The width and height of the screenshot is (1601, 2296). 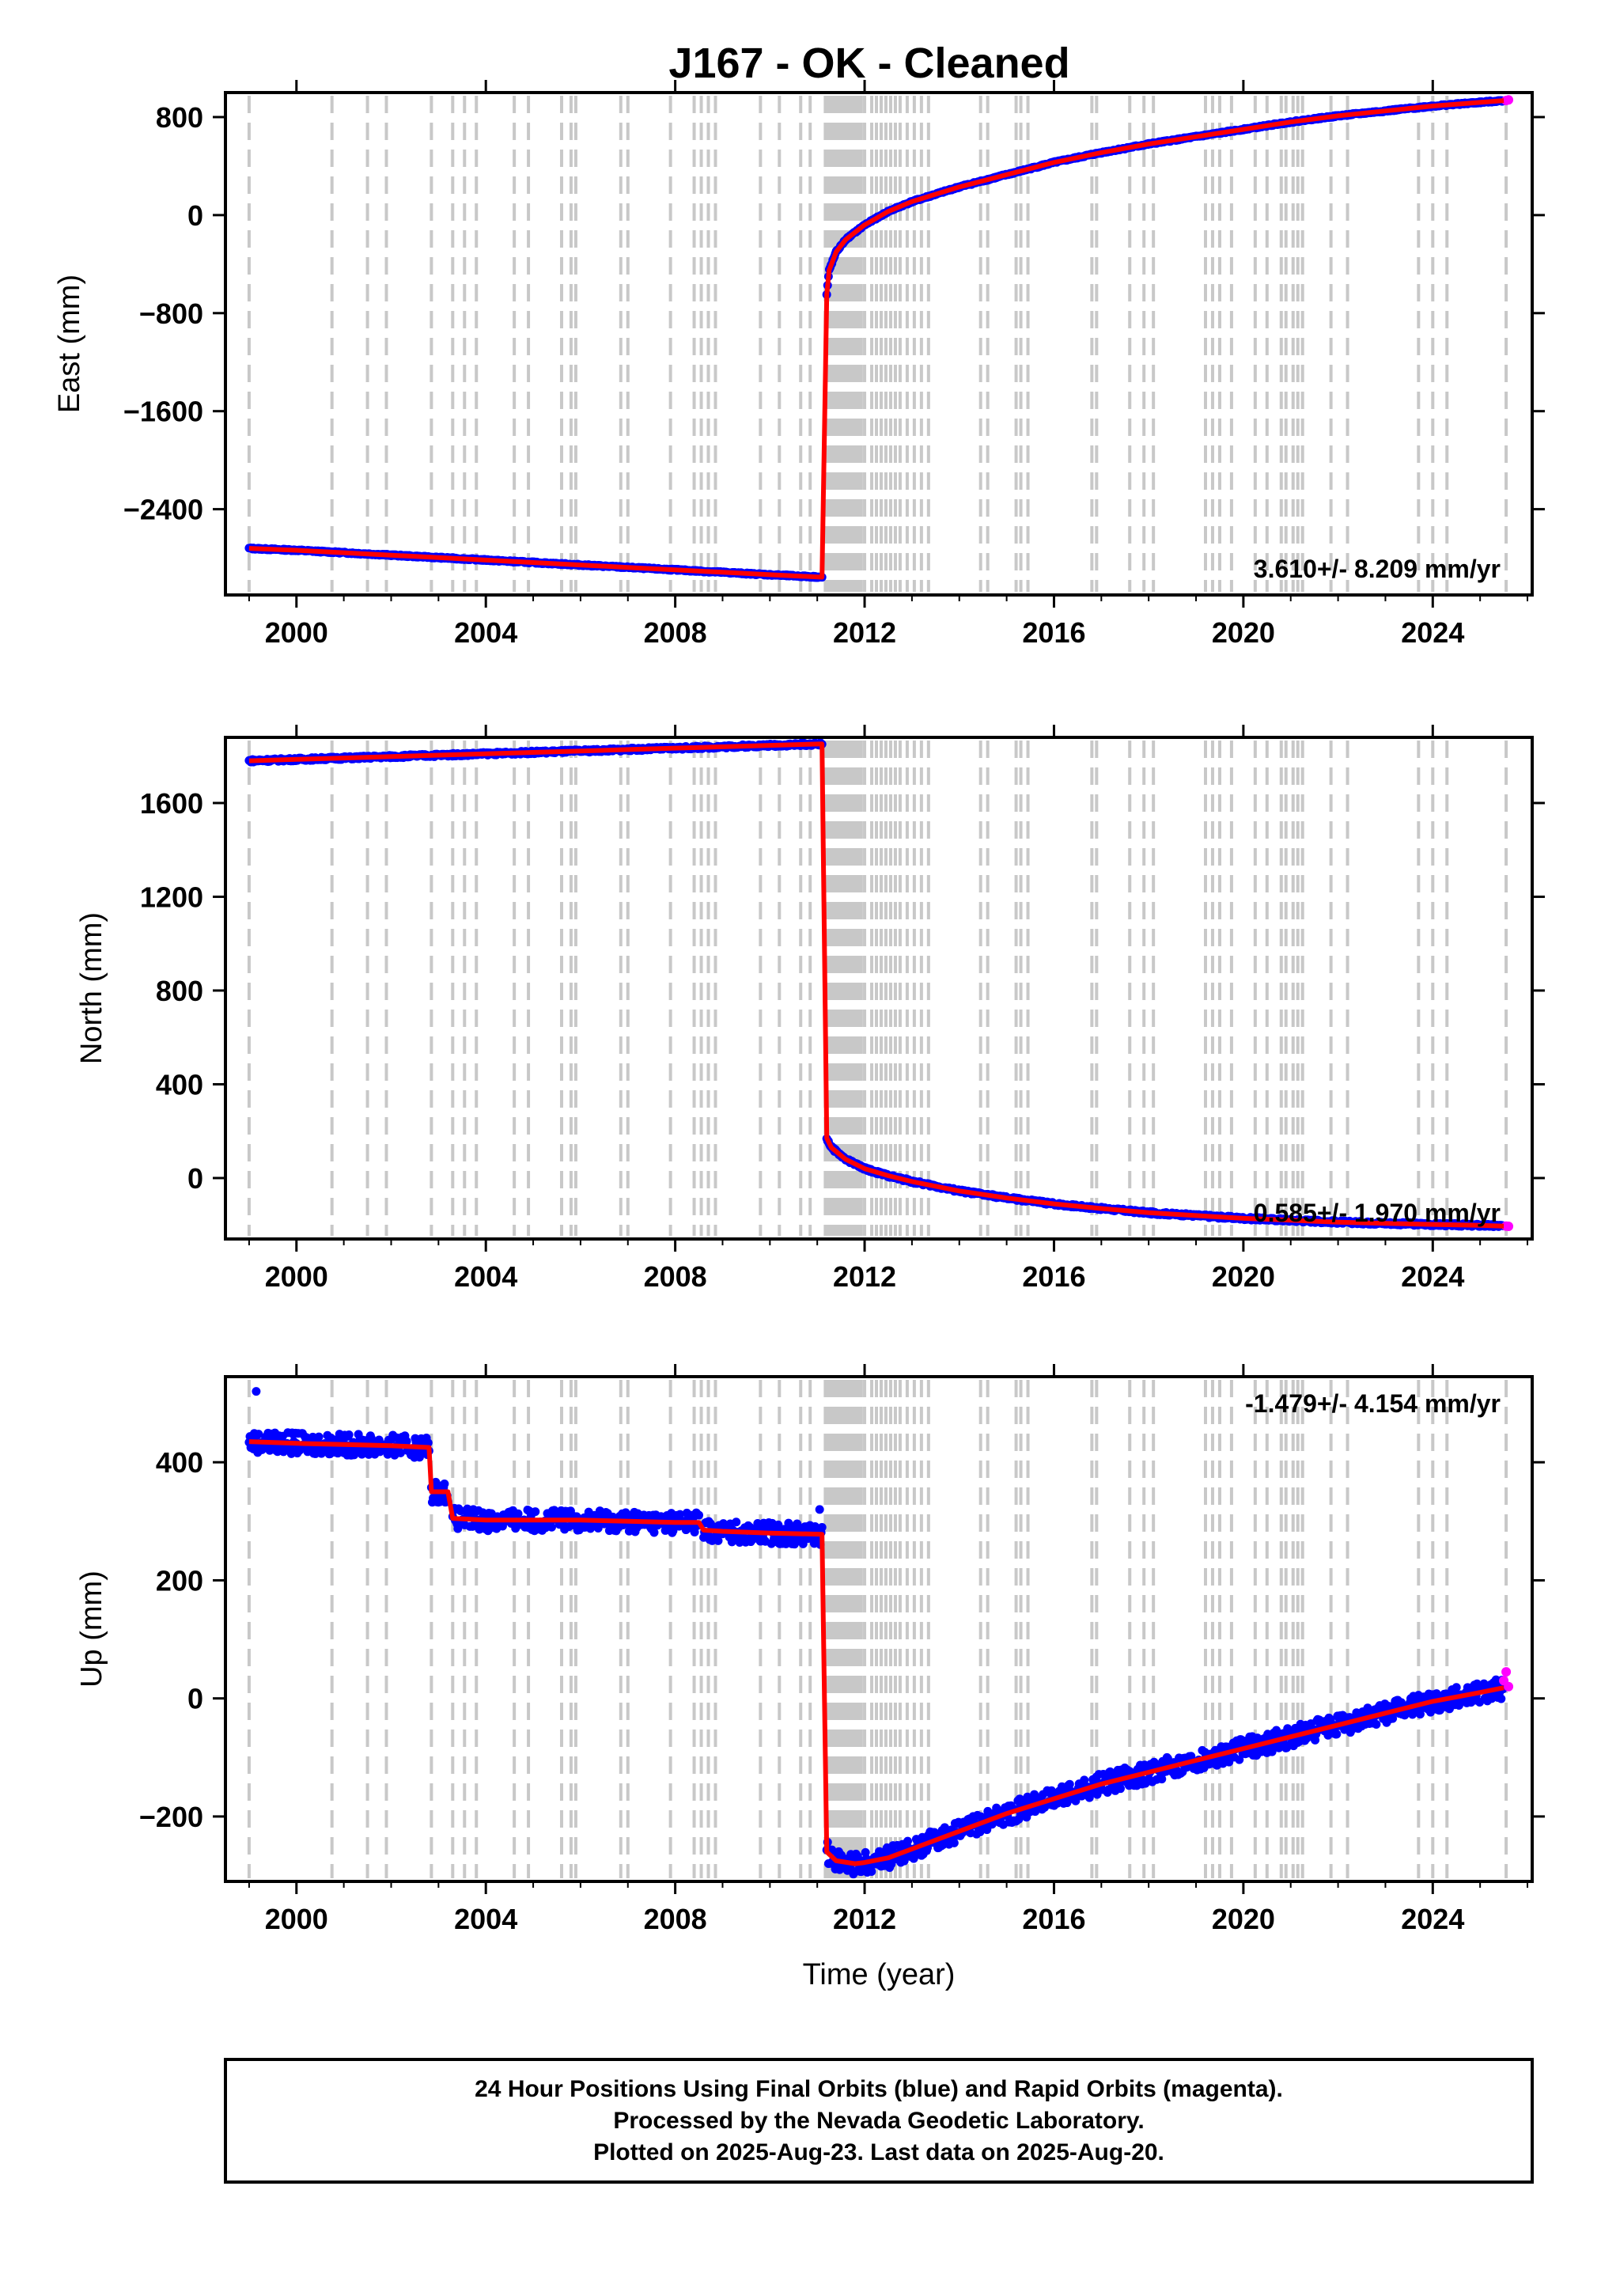 I want to click on y-tick-label: 200, so click(x=180, y=1580).